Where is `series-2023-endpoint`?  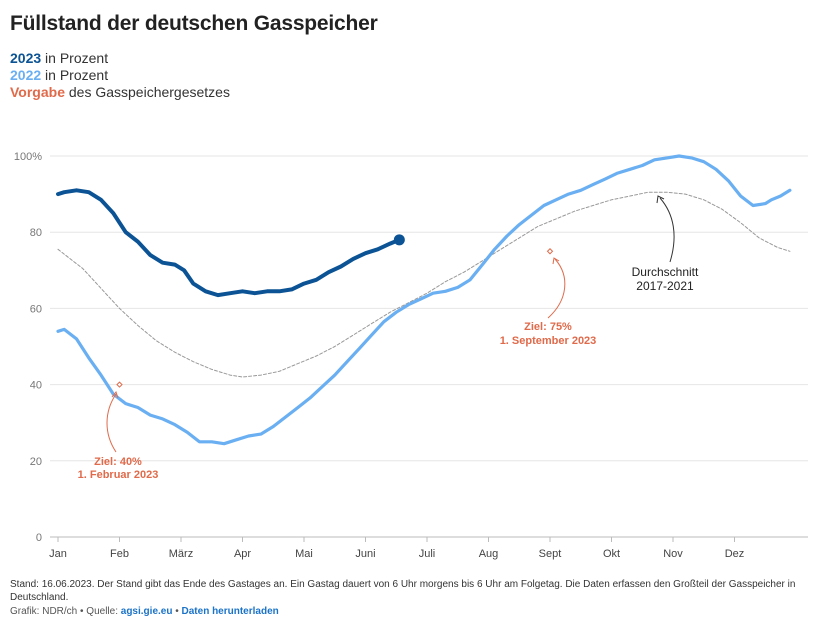 series-2023-endpoint is located at coordinates (399, 240).